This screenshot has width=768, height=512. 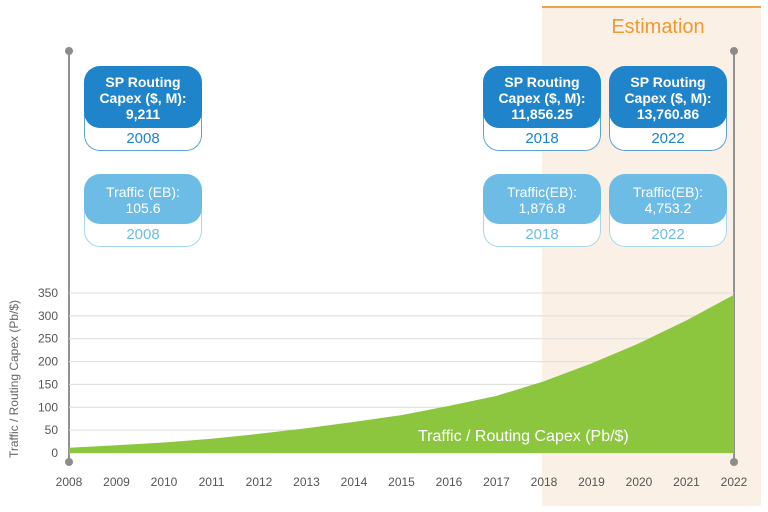 I want to click on left-axis-line, so click(x=69, y=257).